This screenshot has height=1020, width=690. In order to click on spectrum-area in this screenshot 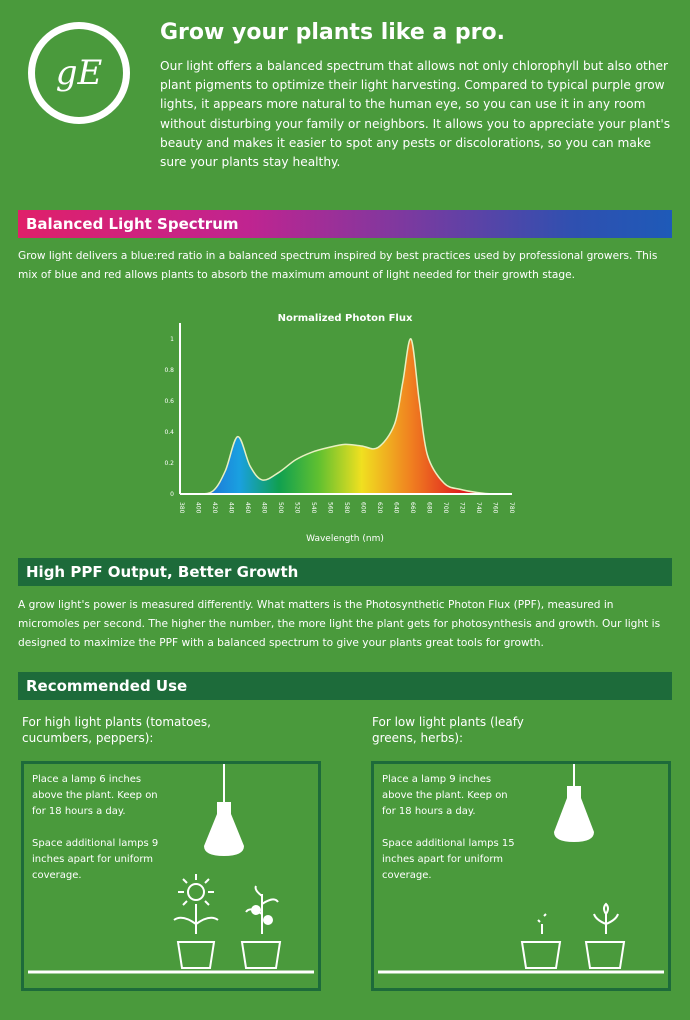, I will do `click(345, 416)`.